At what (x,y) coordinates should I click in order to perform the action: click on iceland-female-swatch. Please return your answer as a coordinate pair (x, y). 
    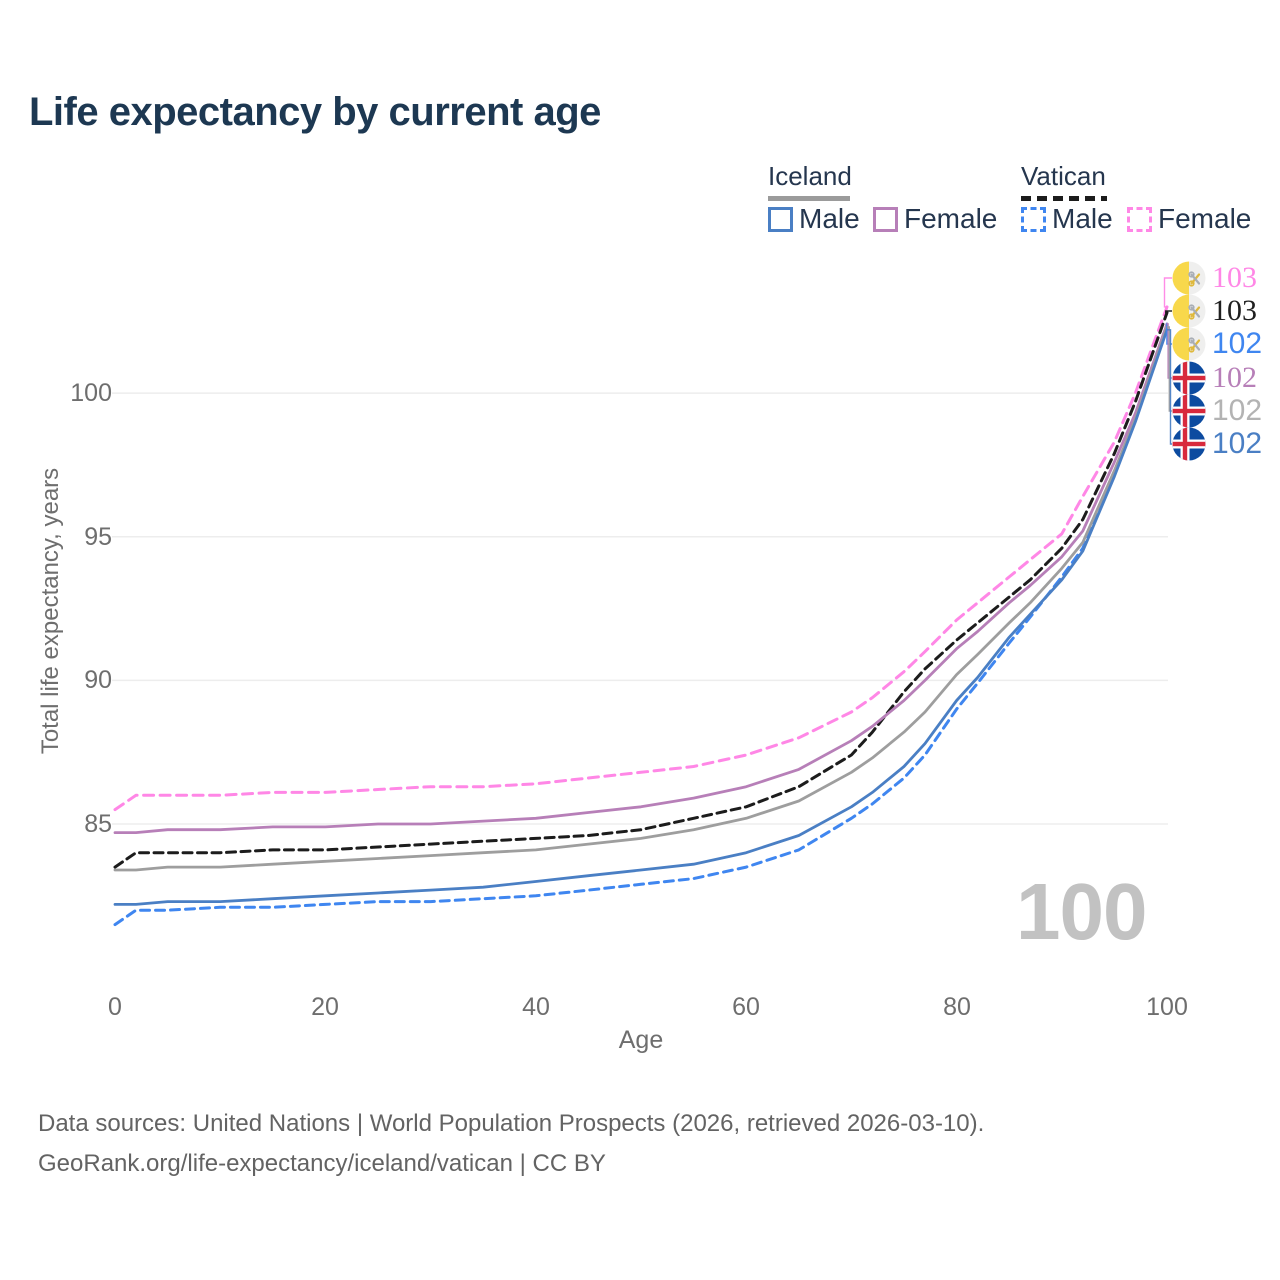
    Looking at the image, I should click on (885, 219).